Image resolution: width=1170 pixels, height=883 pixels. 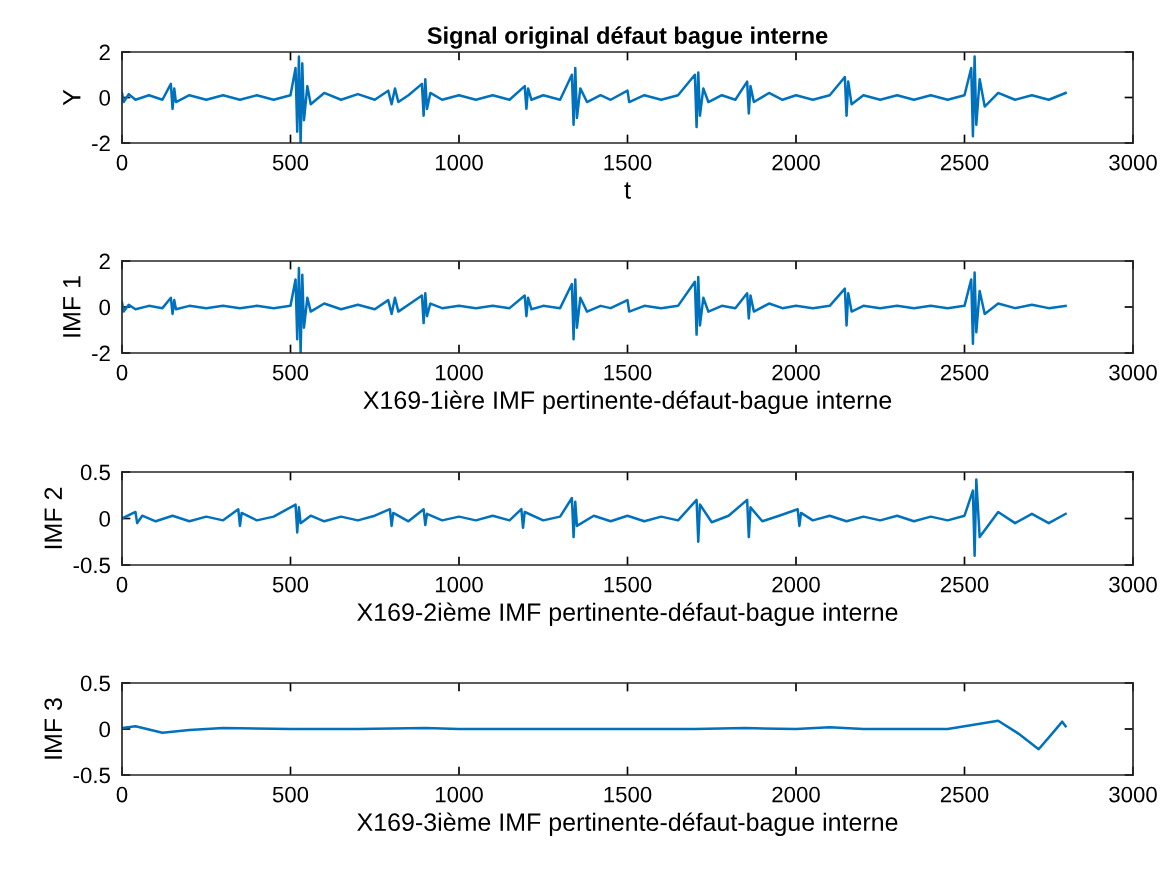 What do you see at coordinates (53, 728) in the screenshot?
I see `y-axis-title: IMF 3` at bounding box center [53, 728].